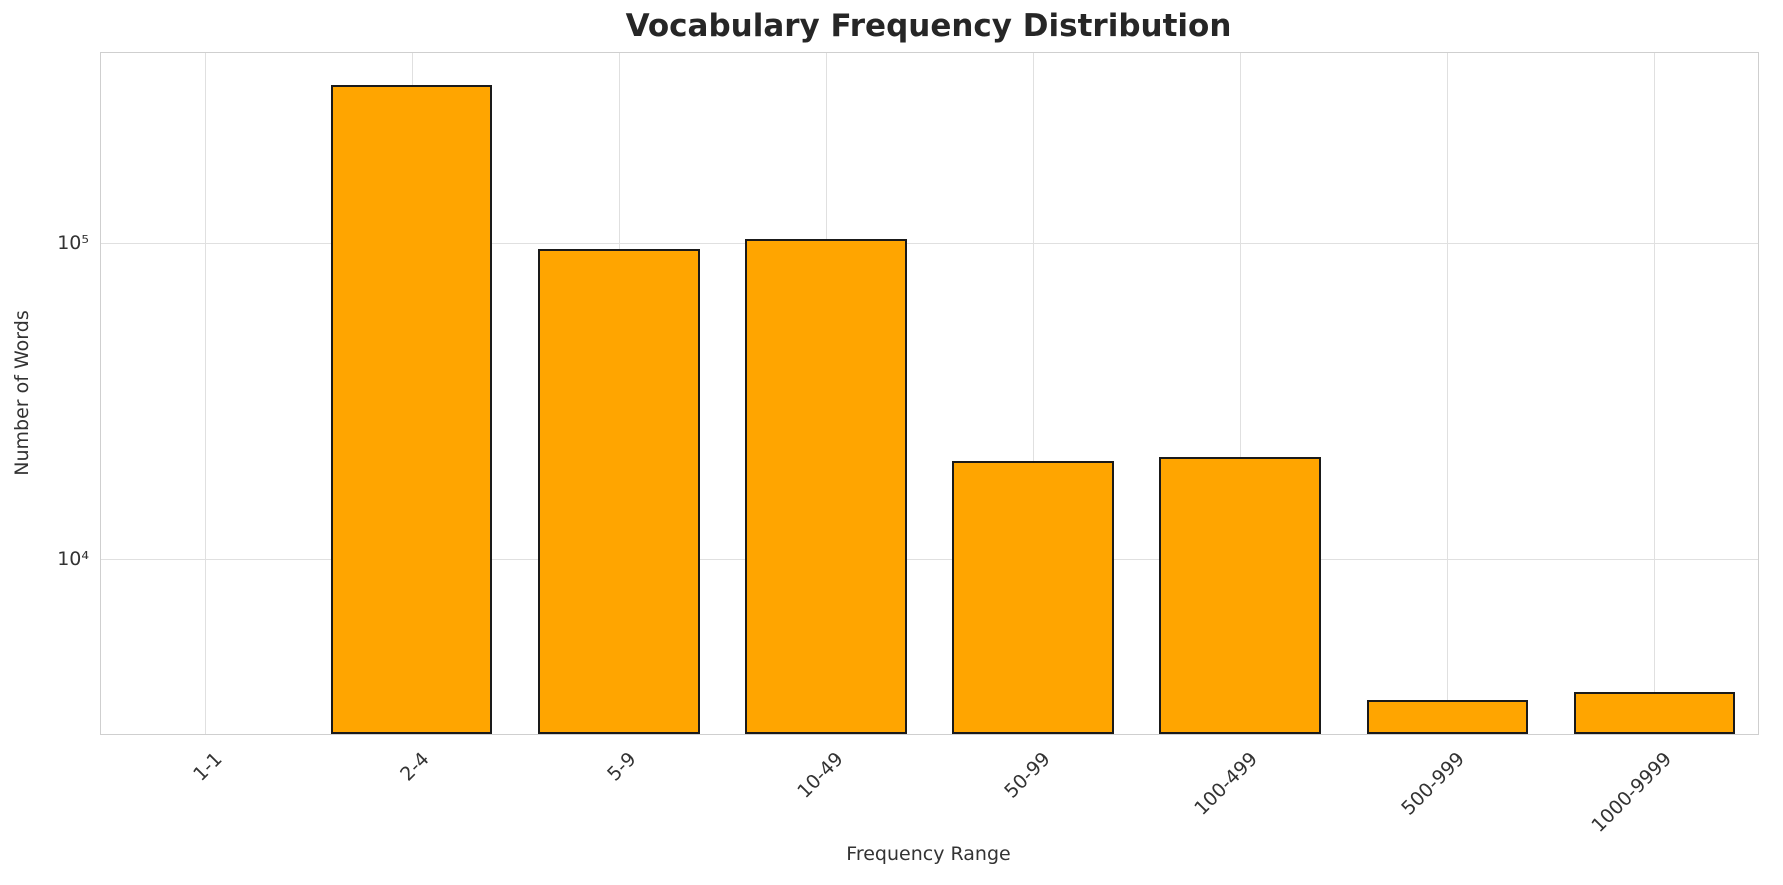 This screenshot has width=1783, height=885. Describe the element at coordinates (73, 559) in the screenshot. I see `y-tick-label: 10⁴` at that location.